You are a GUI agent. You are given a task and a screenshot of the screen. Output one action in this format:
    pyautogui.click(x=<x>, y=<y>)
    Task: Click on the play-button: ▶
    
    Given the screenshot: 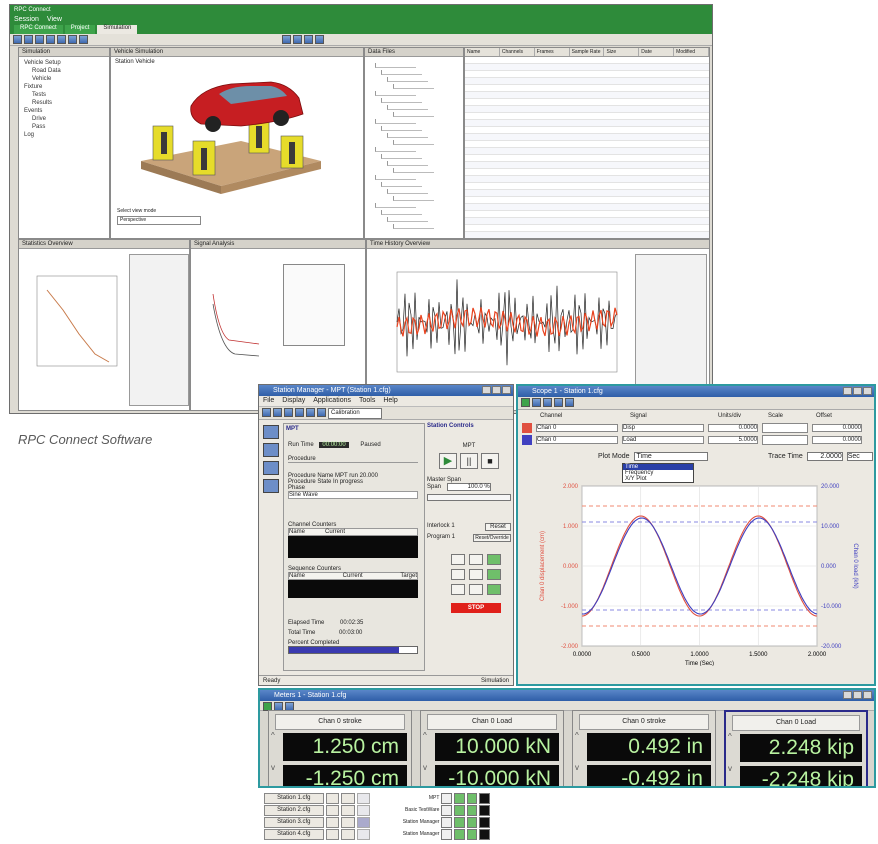 What is the action you would take?
    pyautogui.click(x=448, y=461)
    